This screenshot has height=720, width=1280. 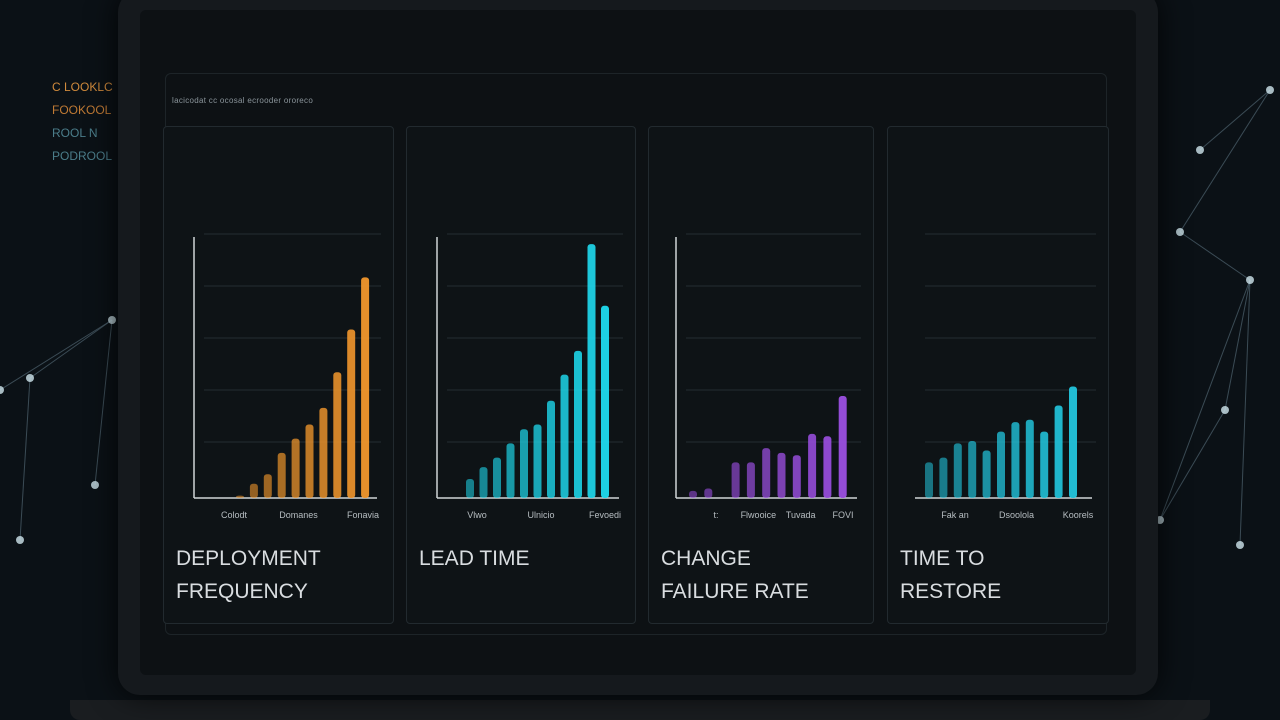 I want to click on side-text: C LOOKLC FOOKOOL ROOL N PODROOL, so click(x=82, y=122).